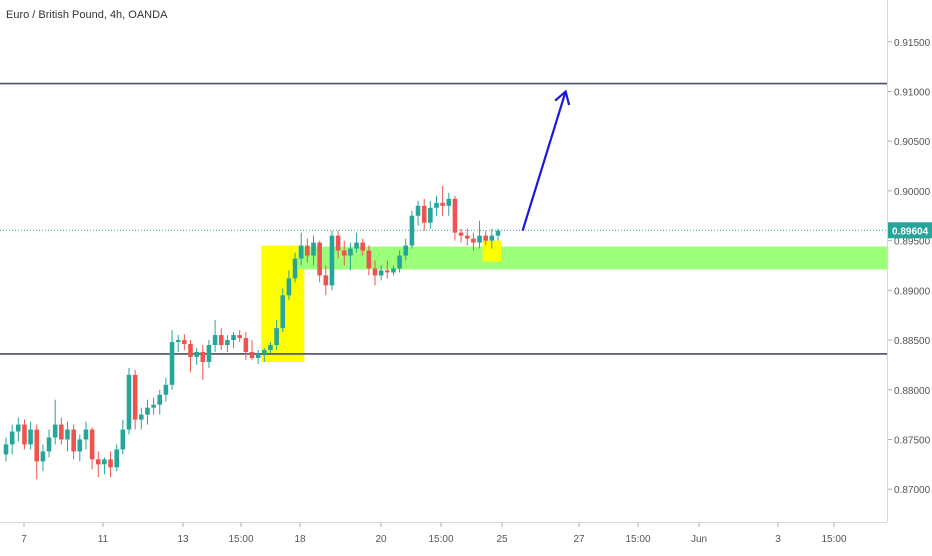 This screenshot has width=932, height=556. Describe the element at coordinates (103, 539) in the screenshot. I see `time-tick-label: 11` at that location.